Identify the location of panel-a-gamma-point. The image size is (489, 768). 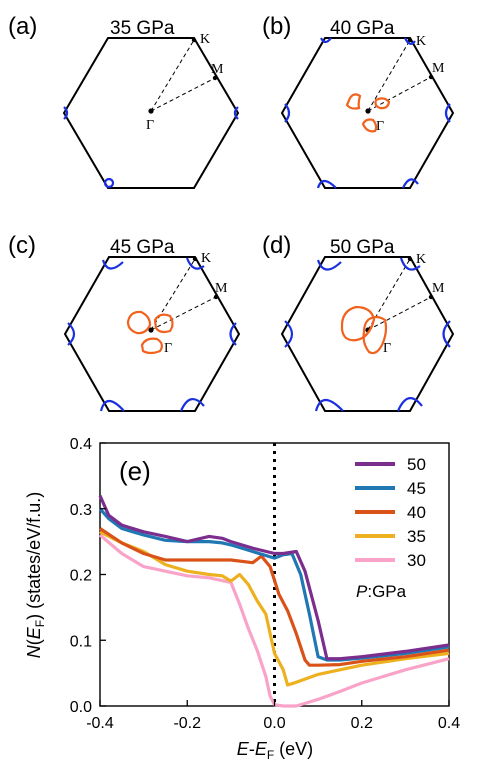
(151, 111).